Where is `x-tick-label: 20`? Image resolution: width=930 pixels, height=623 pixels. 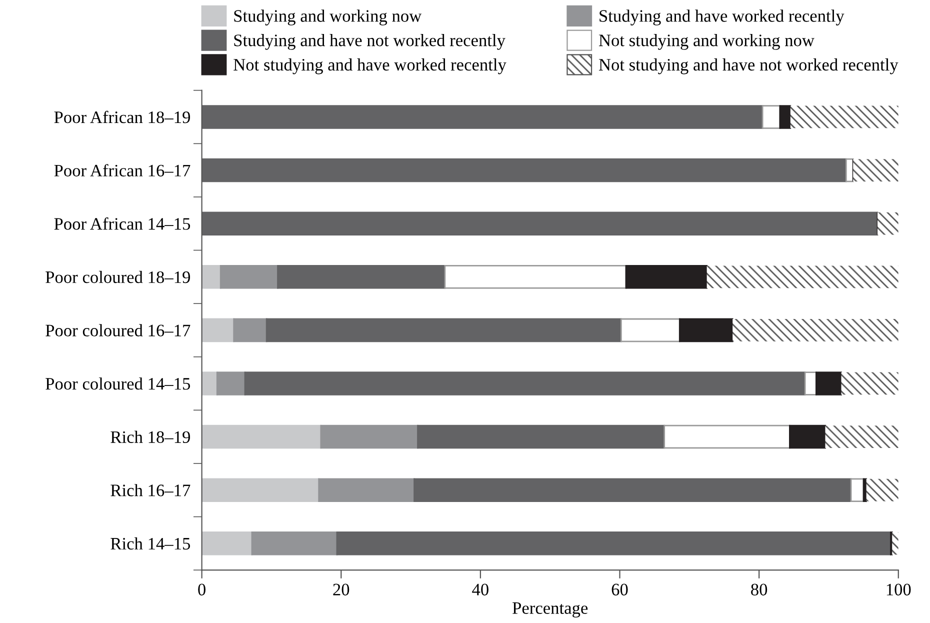 x-tick-label: 20 is located at coordinates (341, 590).